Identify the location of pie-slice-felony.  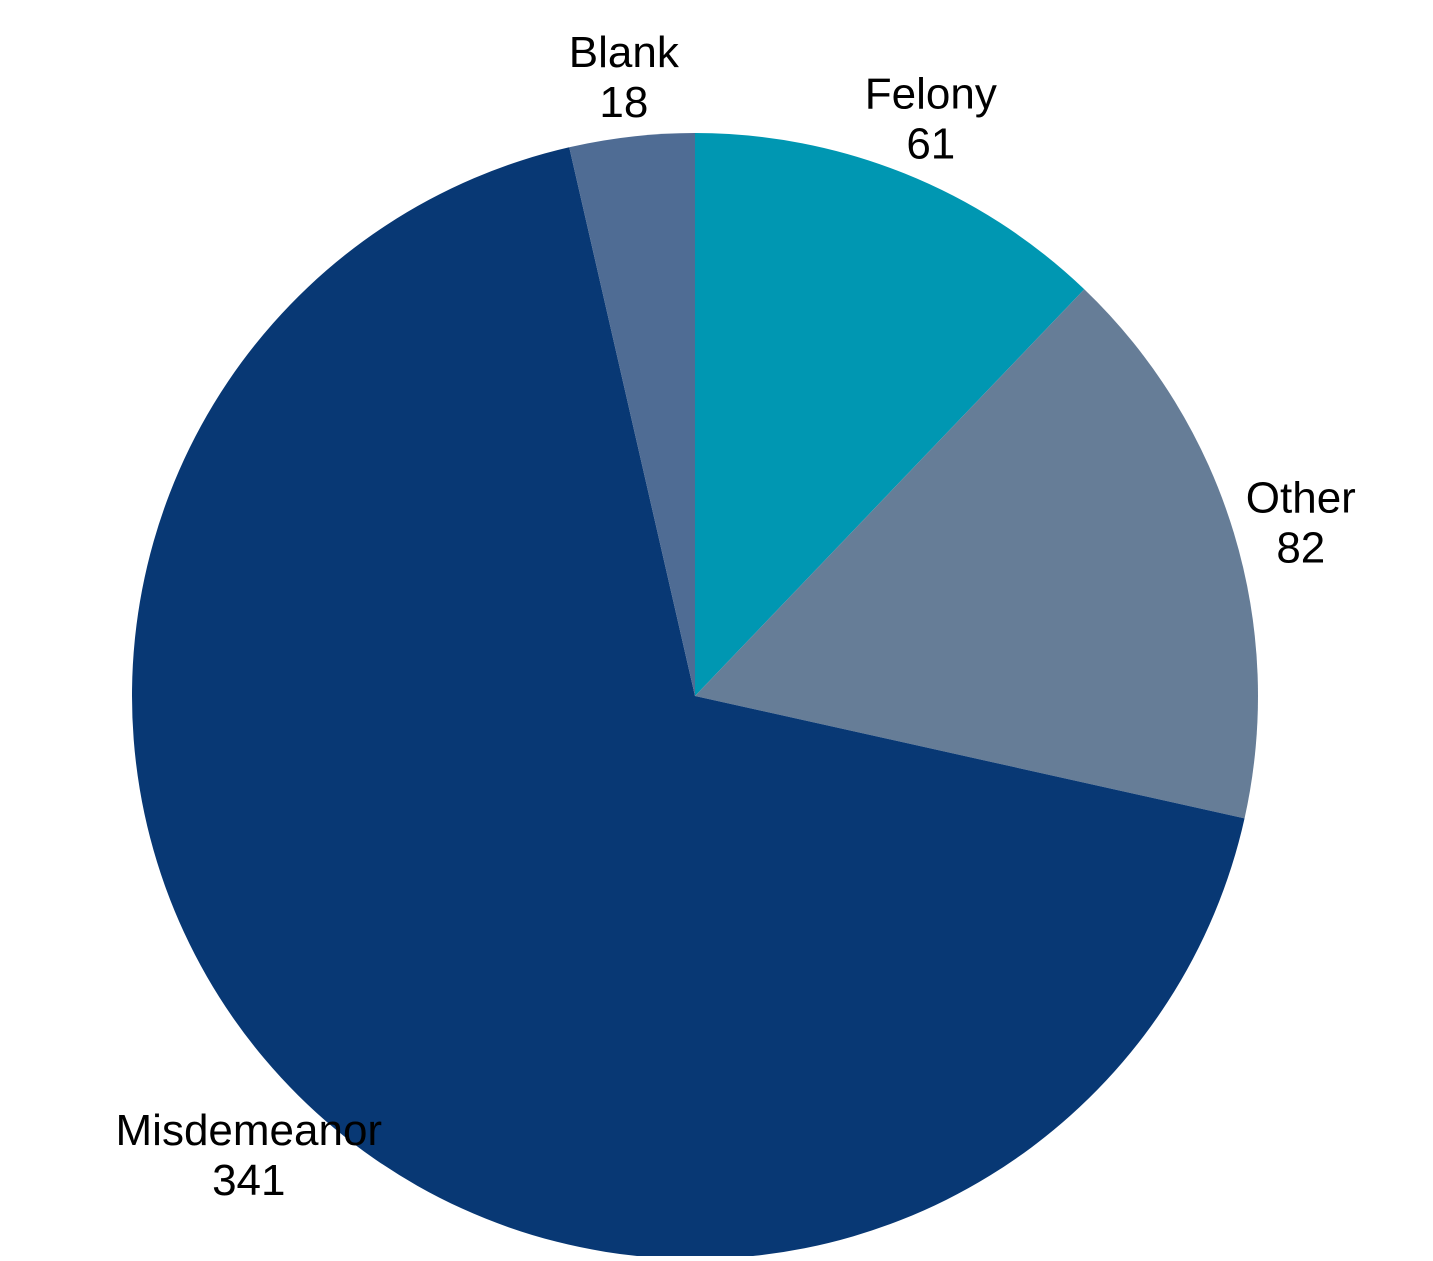
(890, 414).